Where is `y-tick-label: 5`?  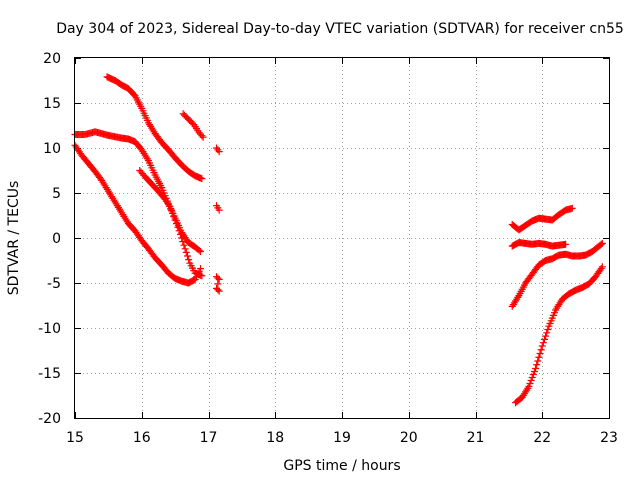 y-tick-label: 5 is located at coordinates (56, 194).